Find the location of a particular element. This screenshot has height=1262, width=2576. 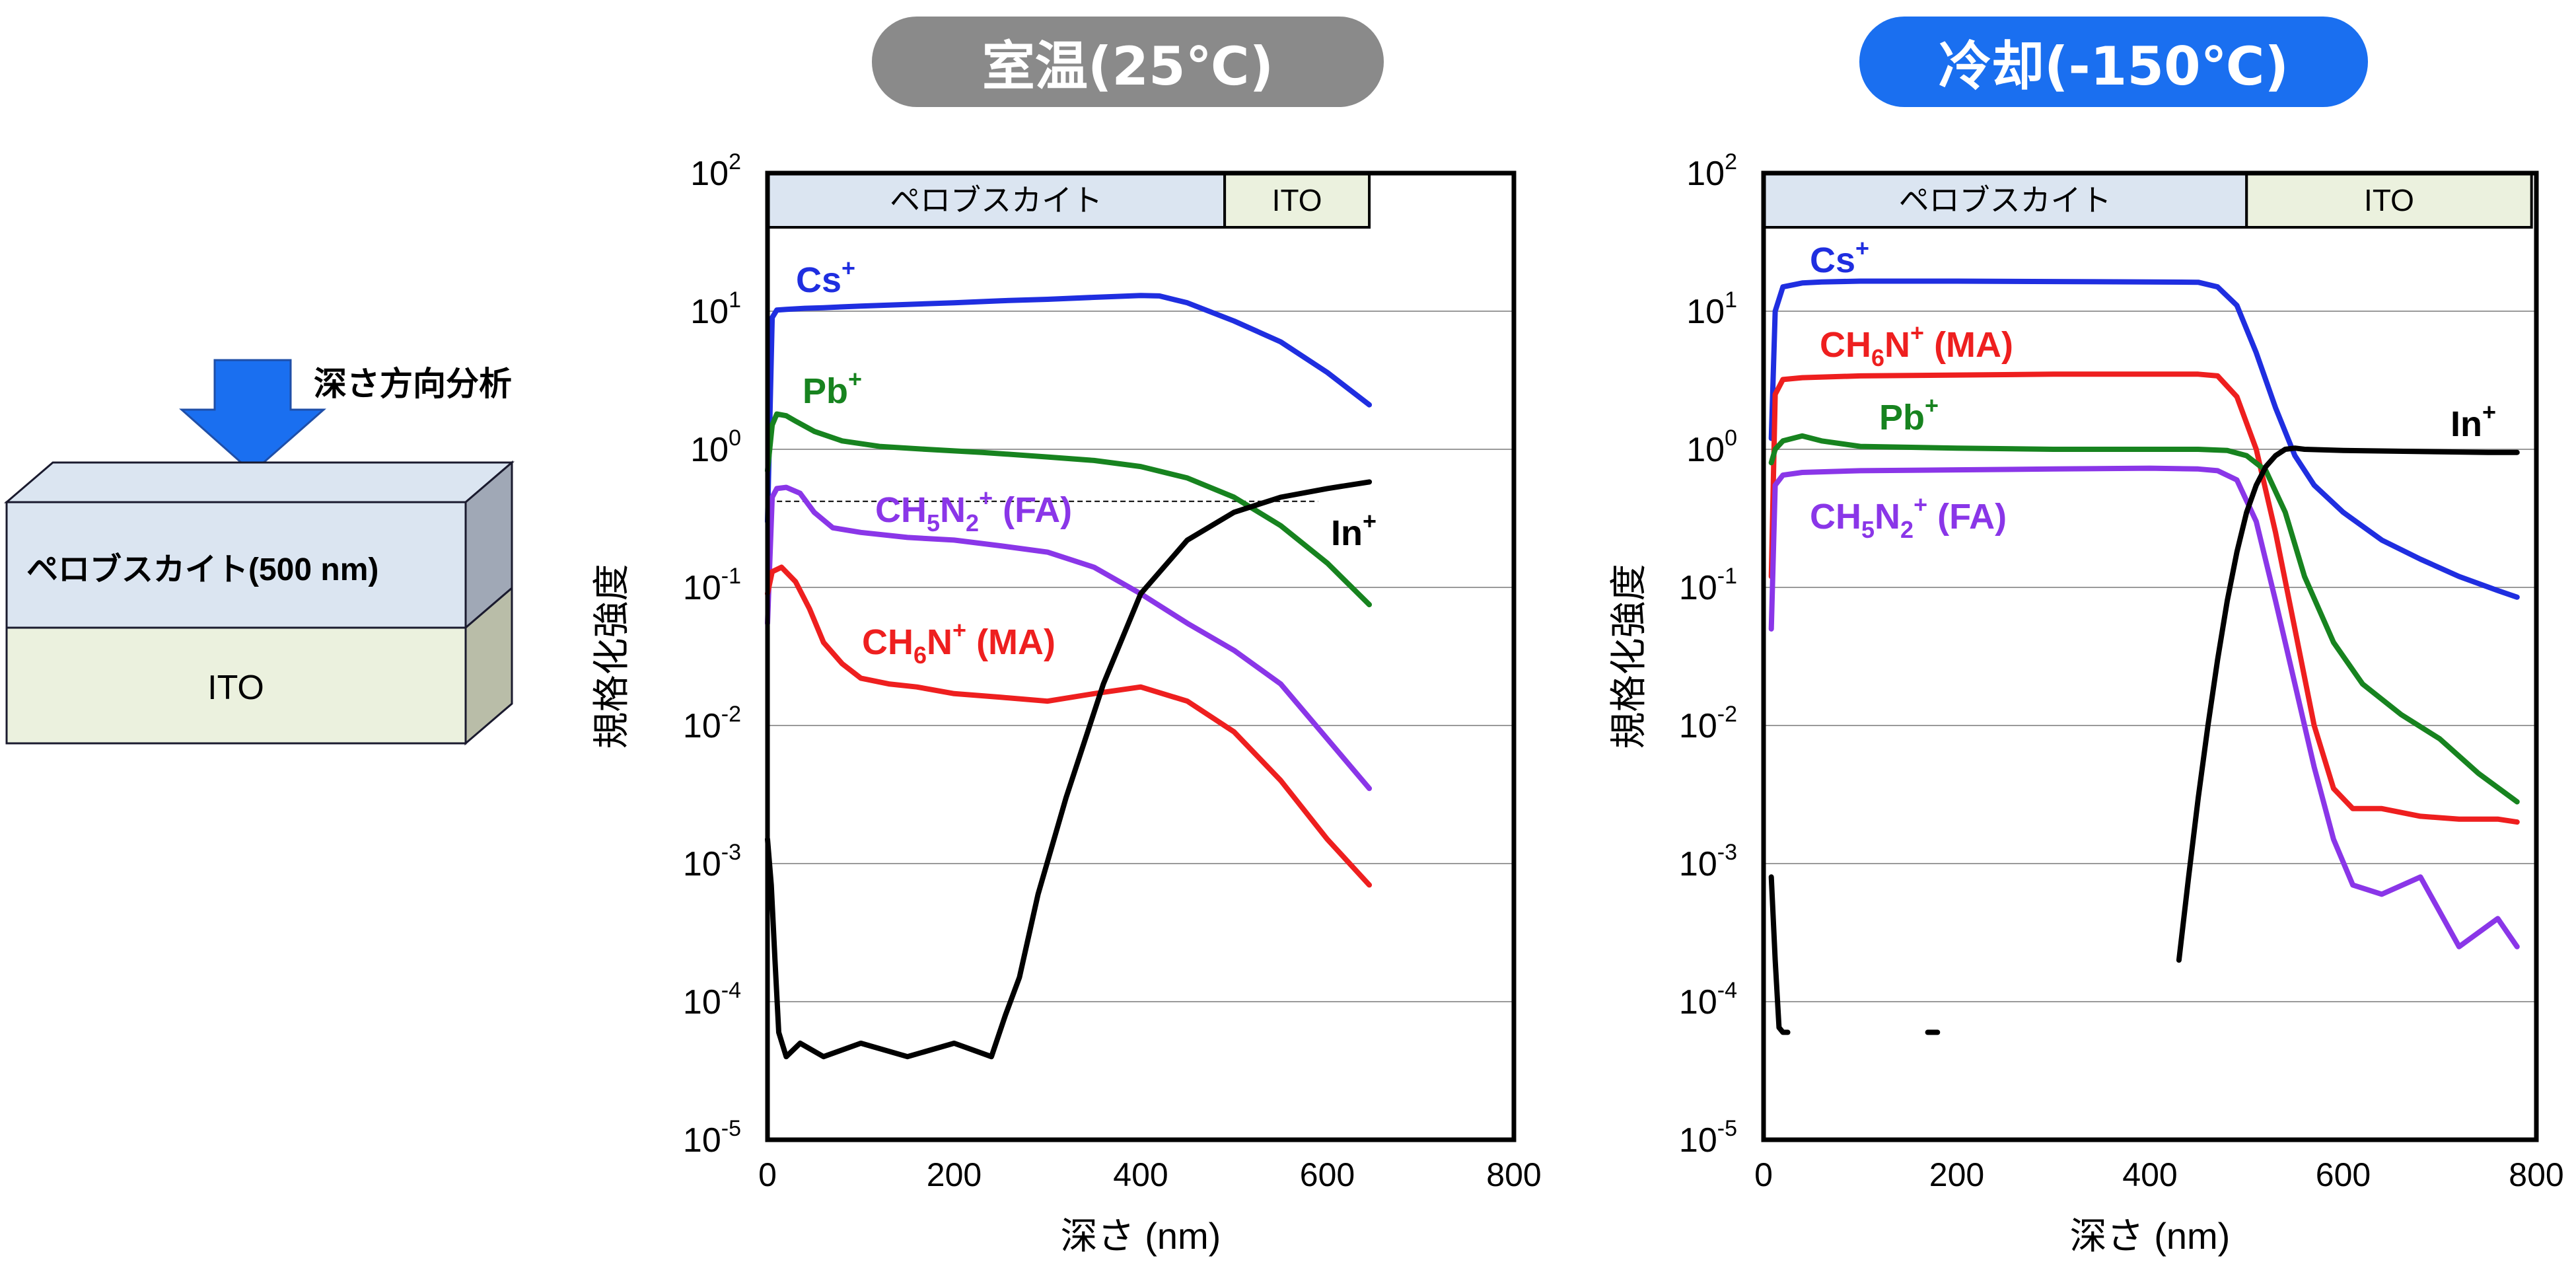

chart-title-cooled: 冷却(-150℃) is located at coordinates (2113, 62).